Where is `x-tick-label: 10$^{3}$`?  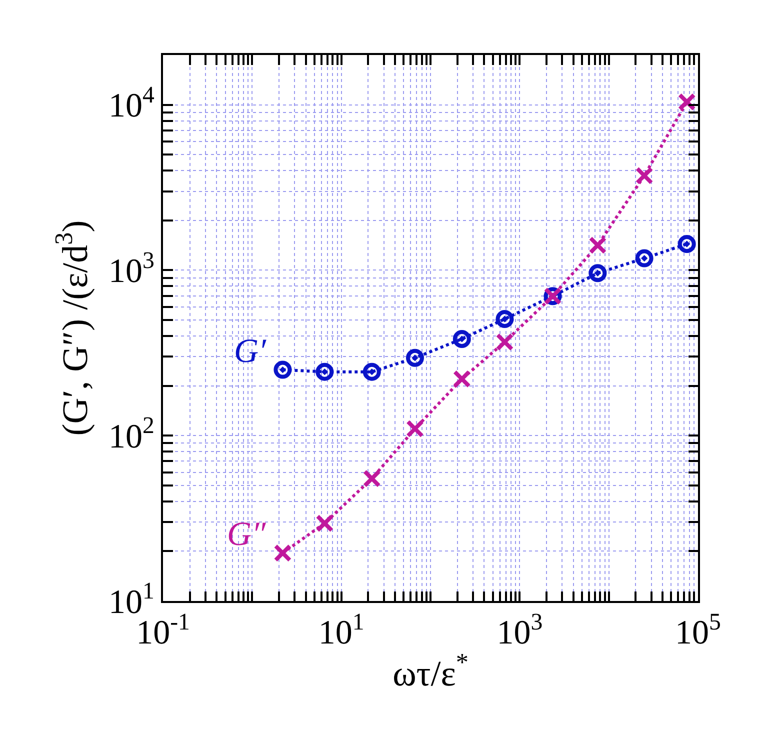 x-tick-label: 10$^{3}$ is located at coordinates (519, 630).